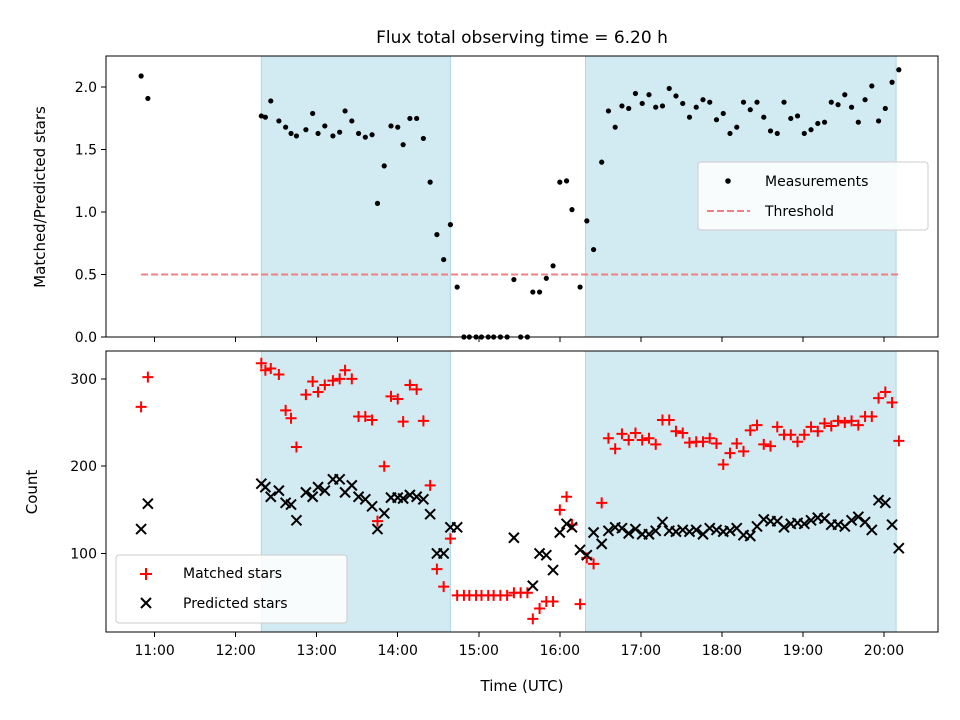  What do you see at coordinates (728, 181) in the screenshot?
I see `legend-measurements-marker` at bounding box center [728, 181].